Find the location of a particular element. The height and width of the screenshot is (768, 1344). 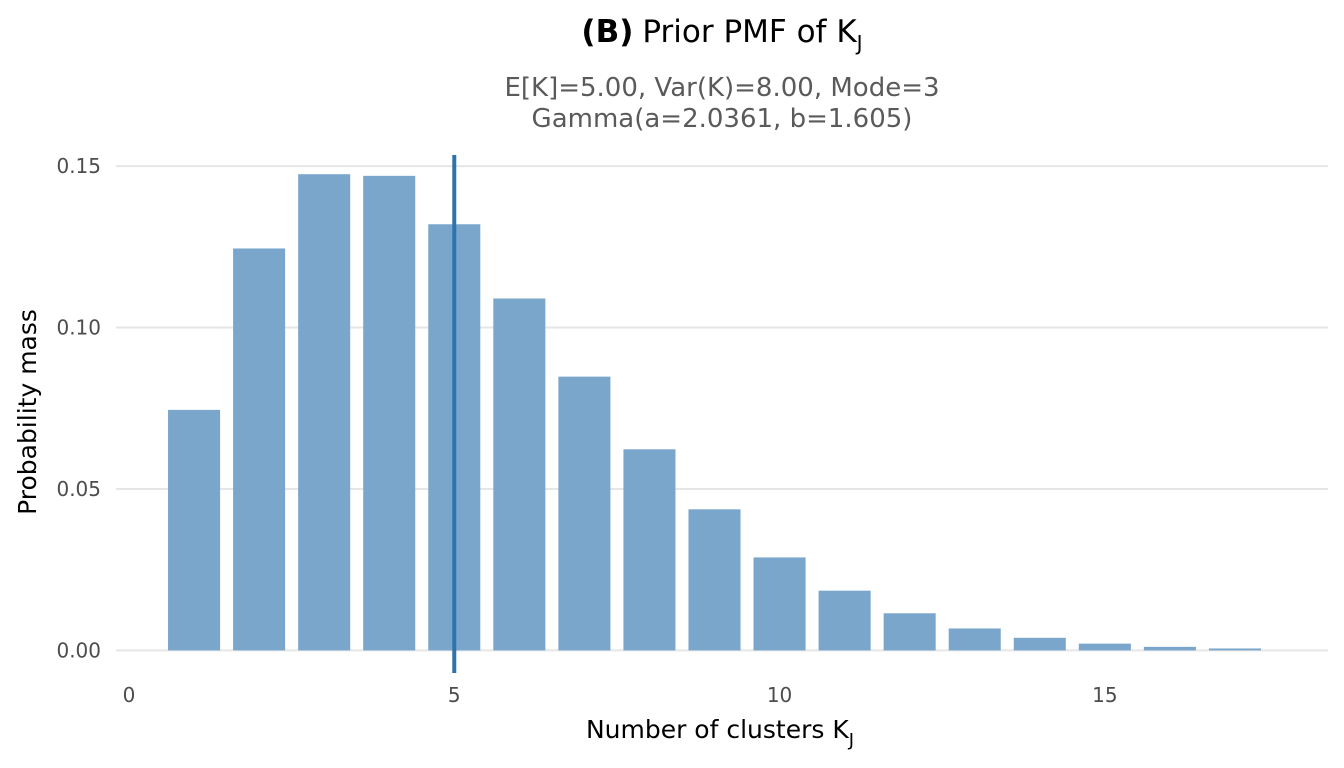

y-tick-label: 0.05 is located at coordinates (78, 489).